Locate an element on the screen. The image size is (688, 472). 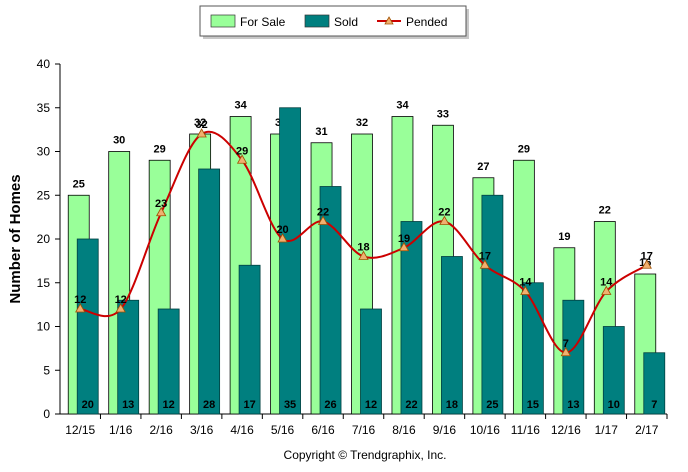
y-tick-label: 35 is located at coordinates (44, 108).